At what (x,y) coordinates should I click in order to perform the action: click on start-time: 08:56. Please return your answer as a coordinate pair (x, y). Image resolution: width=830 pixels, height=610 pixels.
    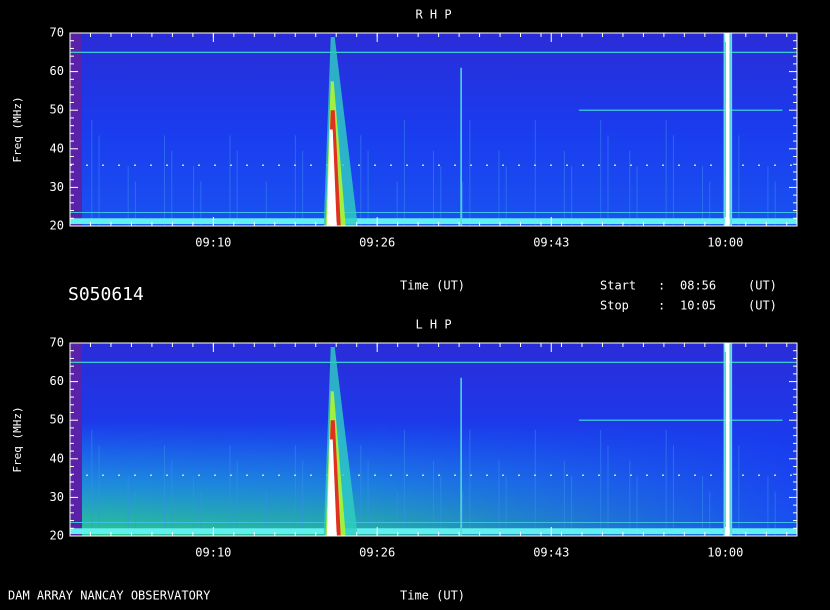
    Looking at the image, I should click on (698, 286).